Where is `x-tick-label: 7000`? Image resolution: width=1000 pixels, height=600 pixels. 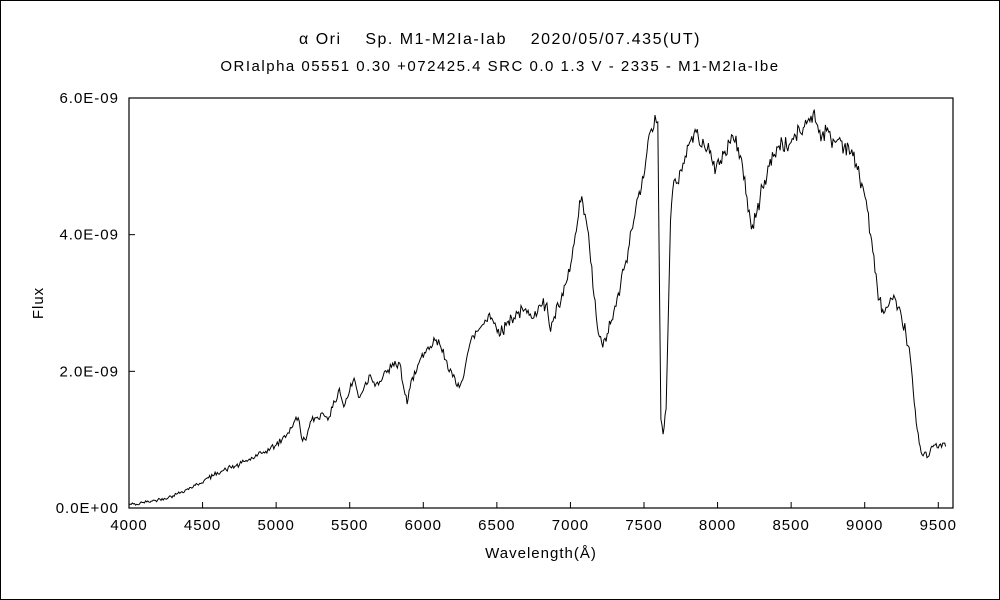
x-tick-label: 7000 is located at coordinates (570, 525).